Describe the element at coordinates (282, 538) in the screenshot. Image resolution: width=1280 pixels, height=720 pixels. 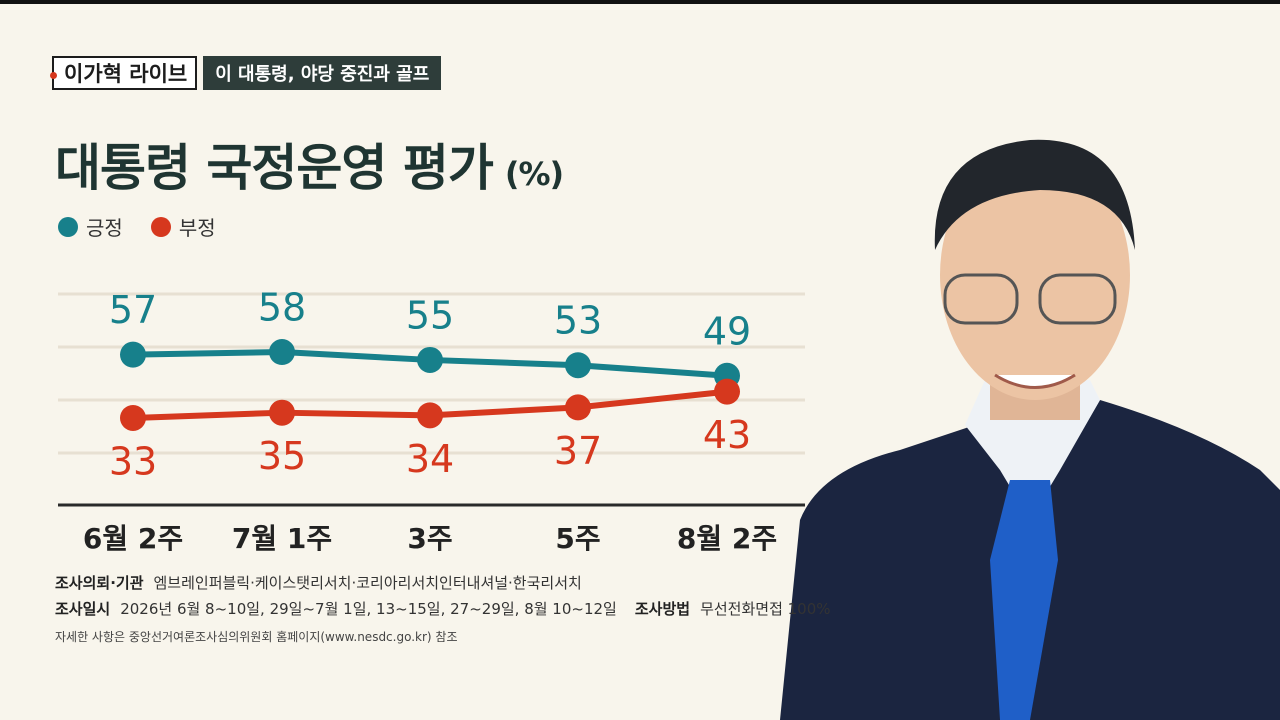
I see `x-tick-label: 7월 1주` at that location.